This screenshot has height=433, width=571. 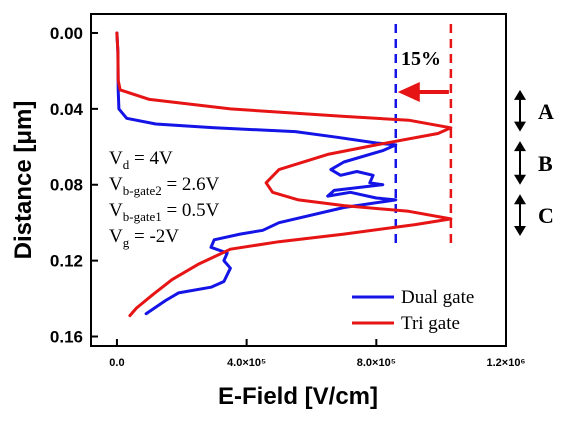 I want to click on legend: Dual gate Tri gate, so click(x=413, y=310).